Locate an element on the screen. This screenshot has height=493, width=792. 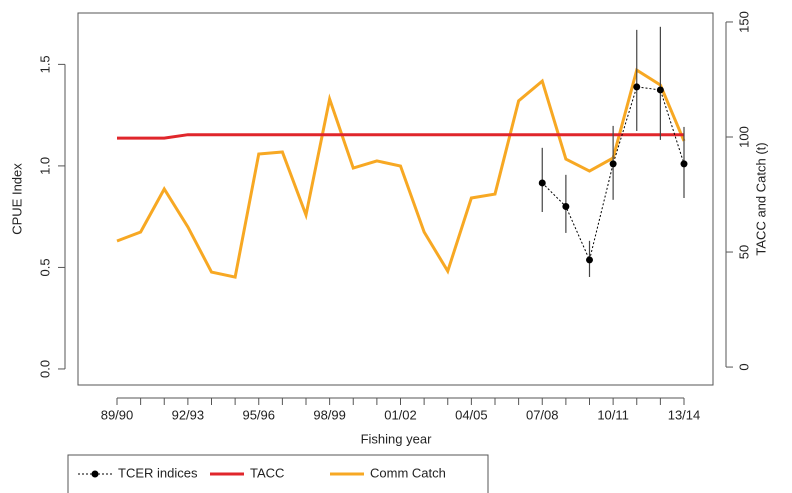
x-tick-label: 89/90 is located at coordinates (117, 414).